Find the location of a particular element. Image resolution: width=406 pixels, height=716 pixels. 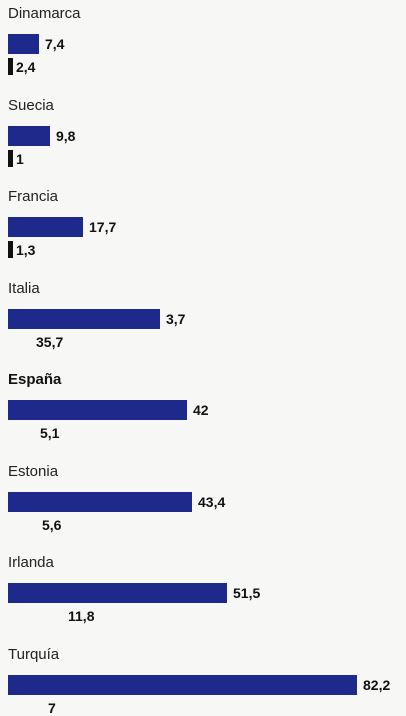

value-label-primary-estonia: 43,4 is located at coordinates (212, 501).